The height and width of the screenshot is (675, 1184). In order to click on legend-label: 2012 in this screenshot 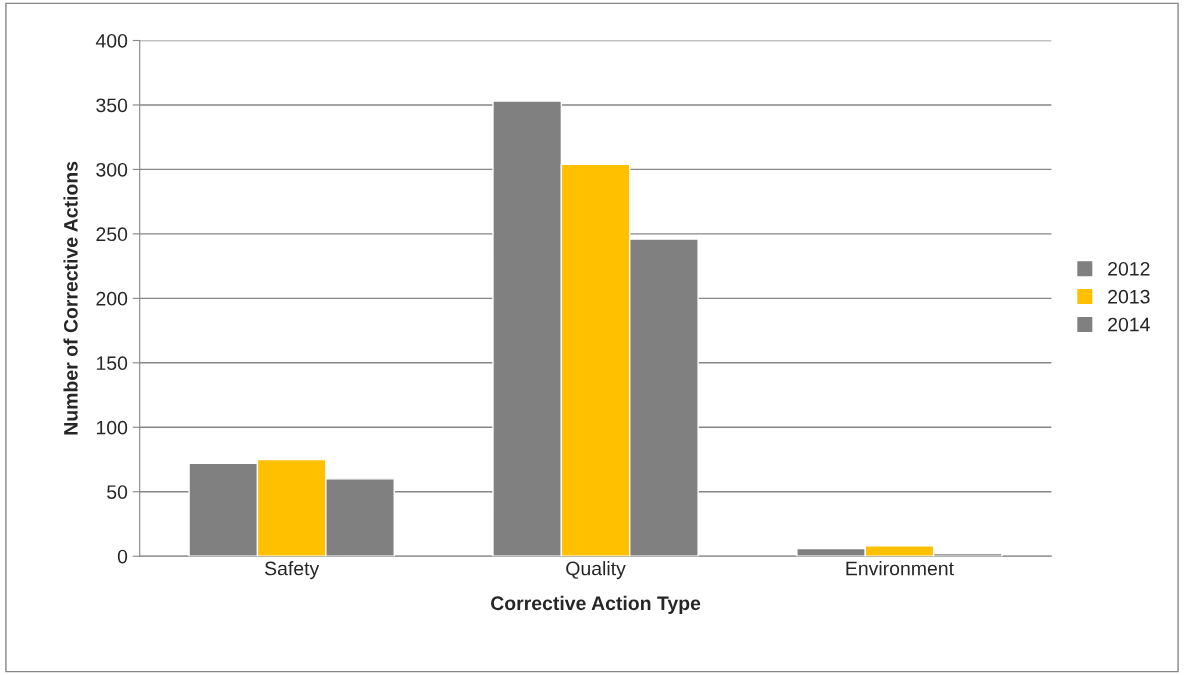, I will do `click(1129, 268)`.